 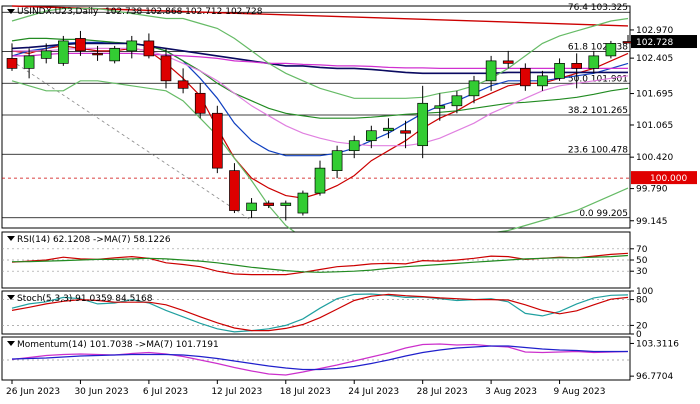 What do you see at coordinates (654, 377) in the screenshot?
I see `momentum-axis-label: 96.7704` at bounding box center [654, 377].